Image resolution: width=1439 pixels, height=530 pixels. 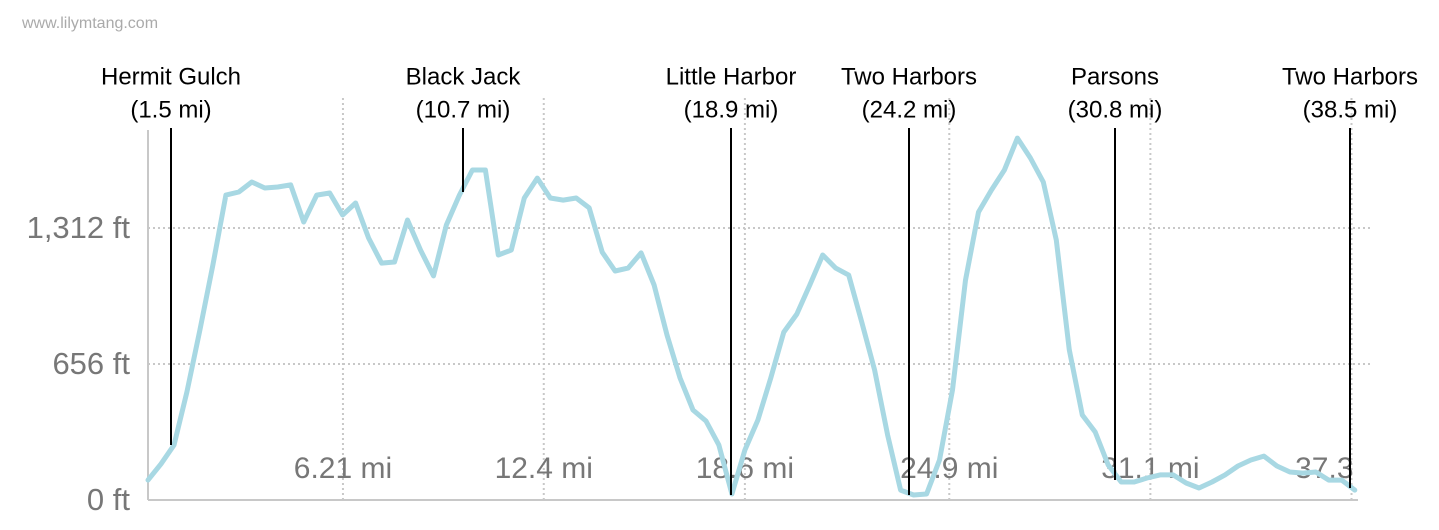 What do you see at coordinates (1115, 109) in the screenshot?
I see `annotation-sublabel: (30.8 mi)` at bounding box center [1115, 109].